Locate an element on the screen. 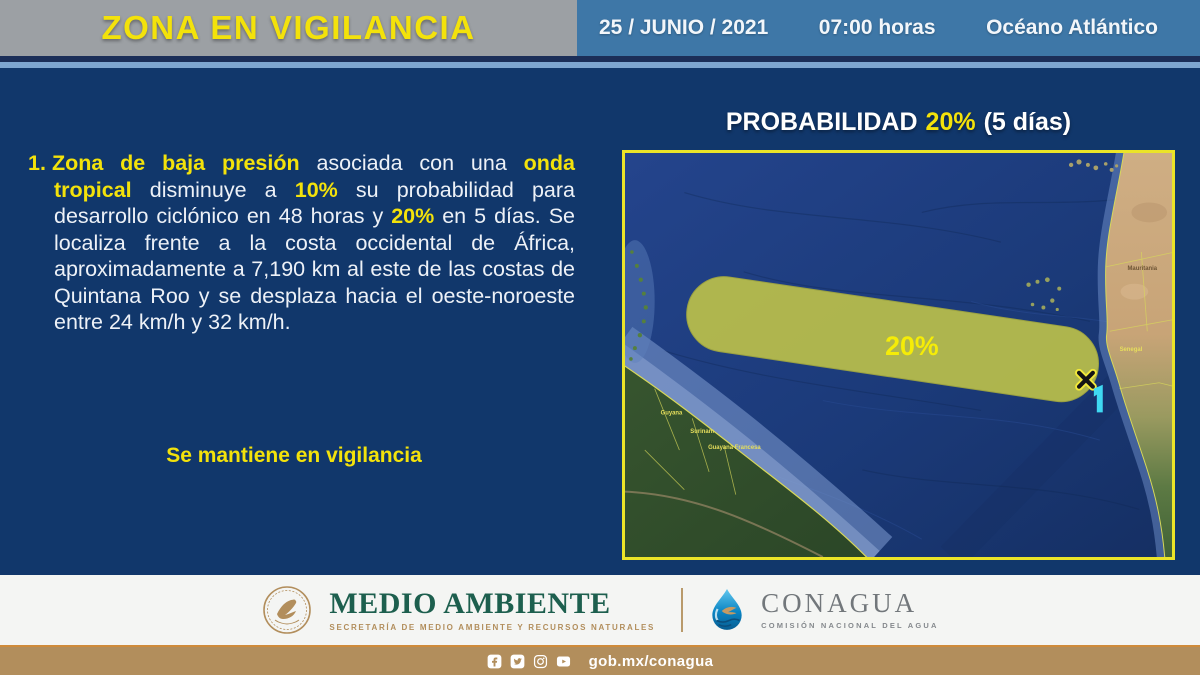  south-america-landmass is located at coordinates (746, 461).